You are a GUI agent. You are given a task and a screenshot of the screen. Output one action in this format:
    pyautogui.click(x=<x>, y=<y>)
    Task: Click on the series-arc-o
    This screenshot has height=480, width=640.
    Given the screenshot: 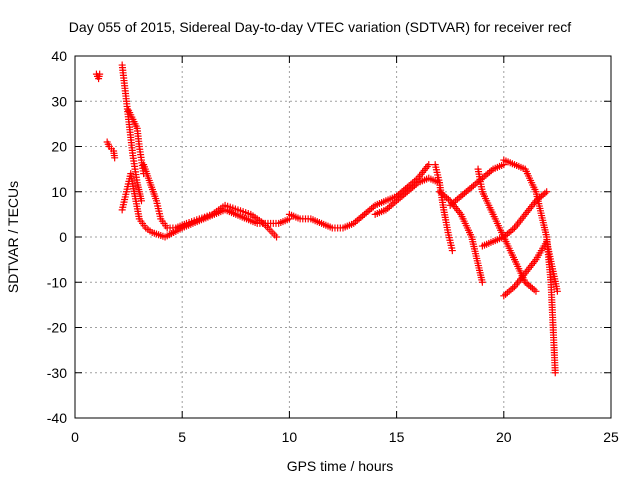 What is the action you would take?
    pyautogui.click(x=530, y=269)
    